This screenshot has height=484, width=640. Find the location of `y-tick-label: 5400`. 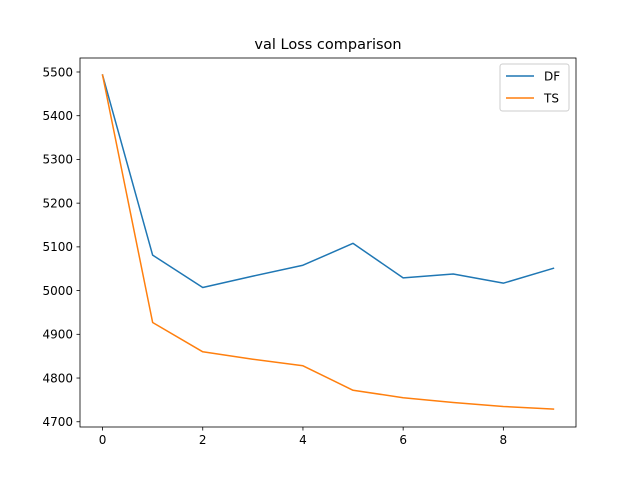

y-tick-label: 5400 is located at coordinates (57, 116).